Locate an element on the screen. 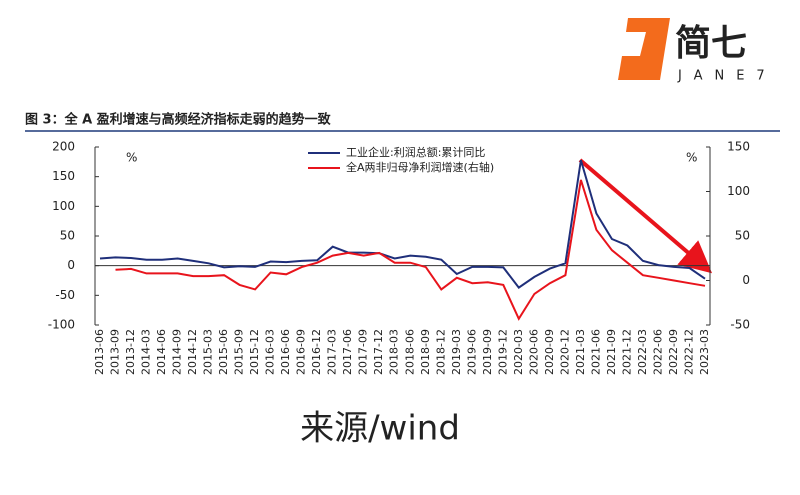 This screenshot has height=495, width=800. x-tick-label: 2018-06 is located at coordinates (409, 352).